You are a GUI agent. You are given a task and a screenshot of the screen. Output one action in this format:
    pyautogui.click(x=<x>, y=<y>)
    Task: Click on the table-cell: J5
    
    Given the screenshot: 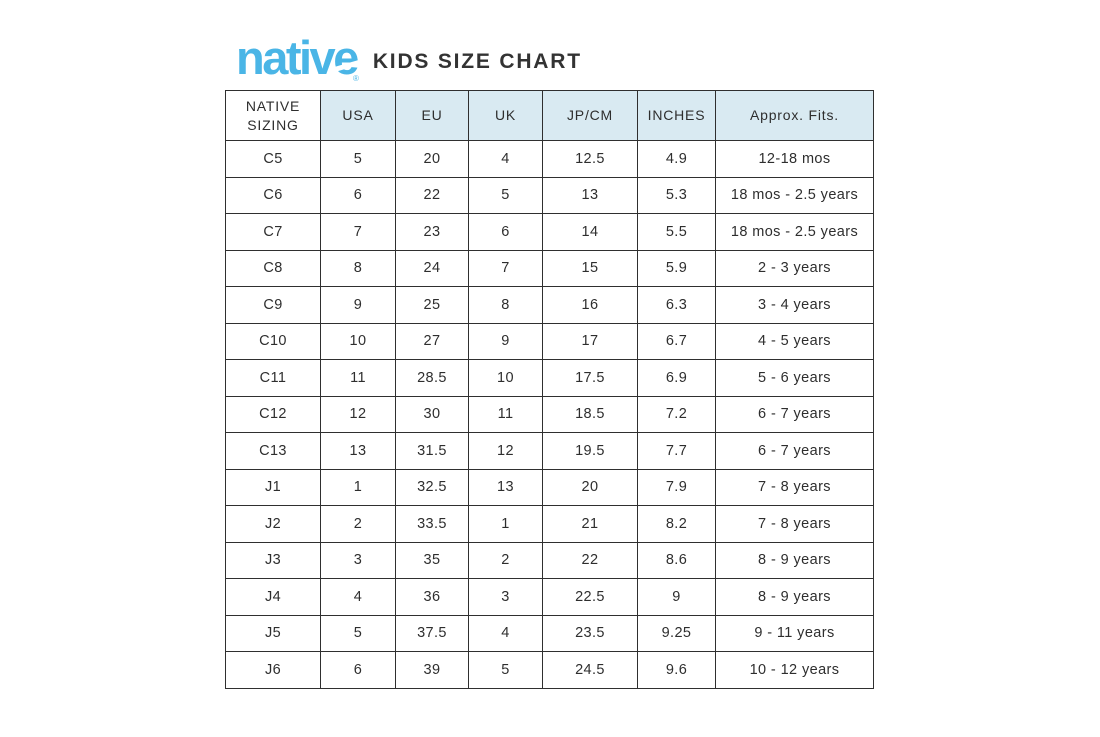 What is the action you would take?
    pyautogui.click(x=273, y=633)
    